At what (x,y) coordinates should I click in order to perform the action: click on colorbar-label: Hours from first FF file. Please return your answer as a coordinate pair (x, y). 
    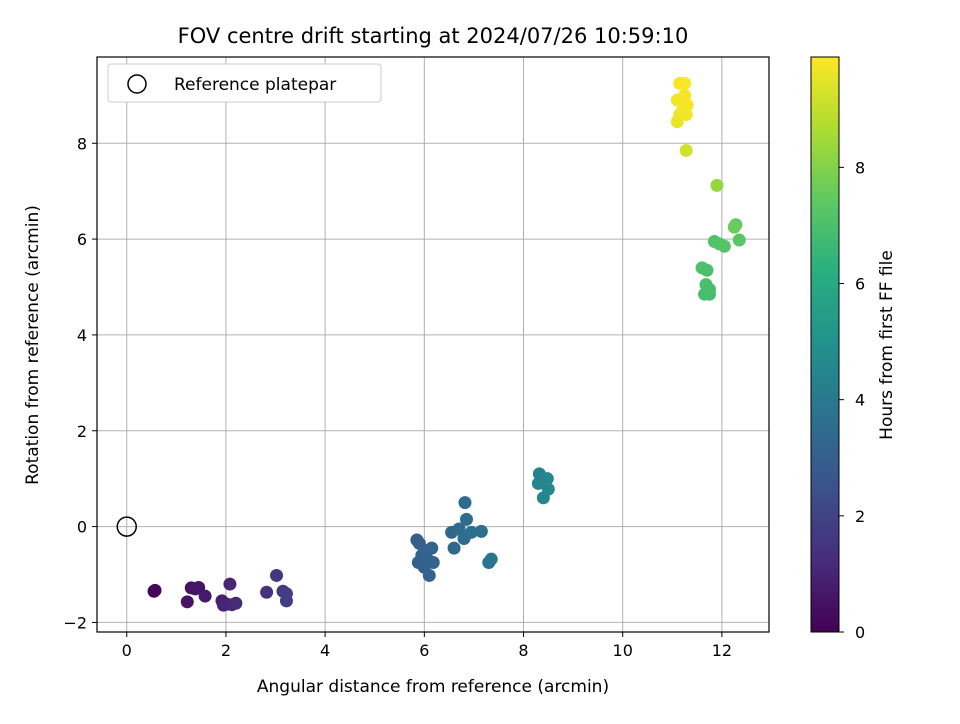
    Looking at the image, I should click on (887, 345).